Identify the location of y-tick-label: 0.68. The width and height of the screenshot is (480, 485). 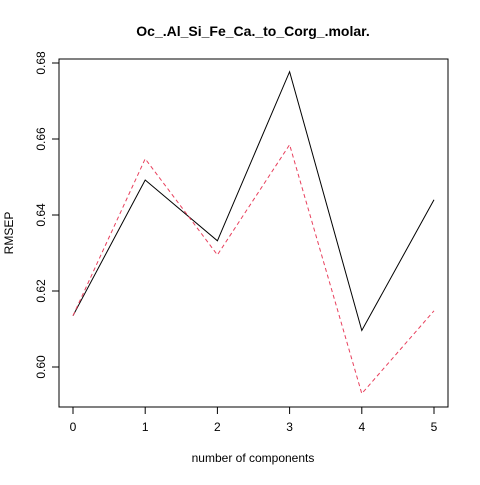
(41, 63).